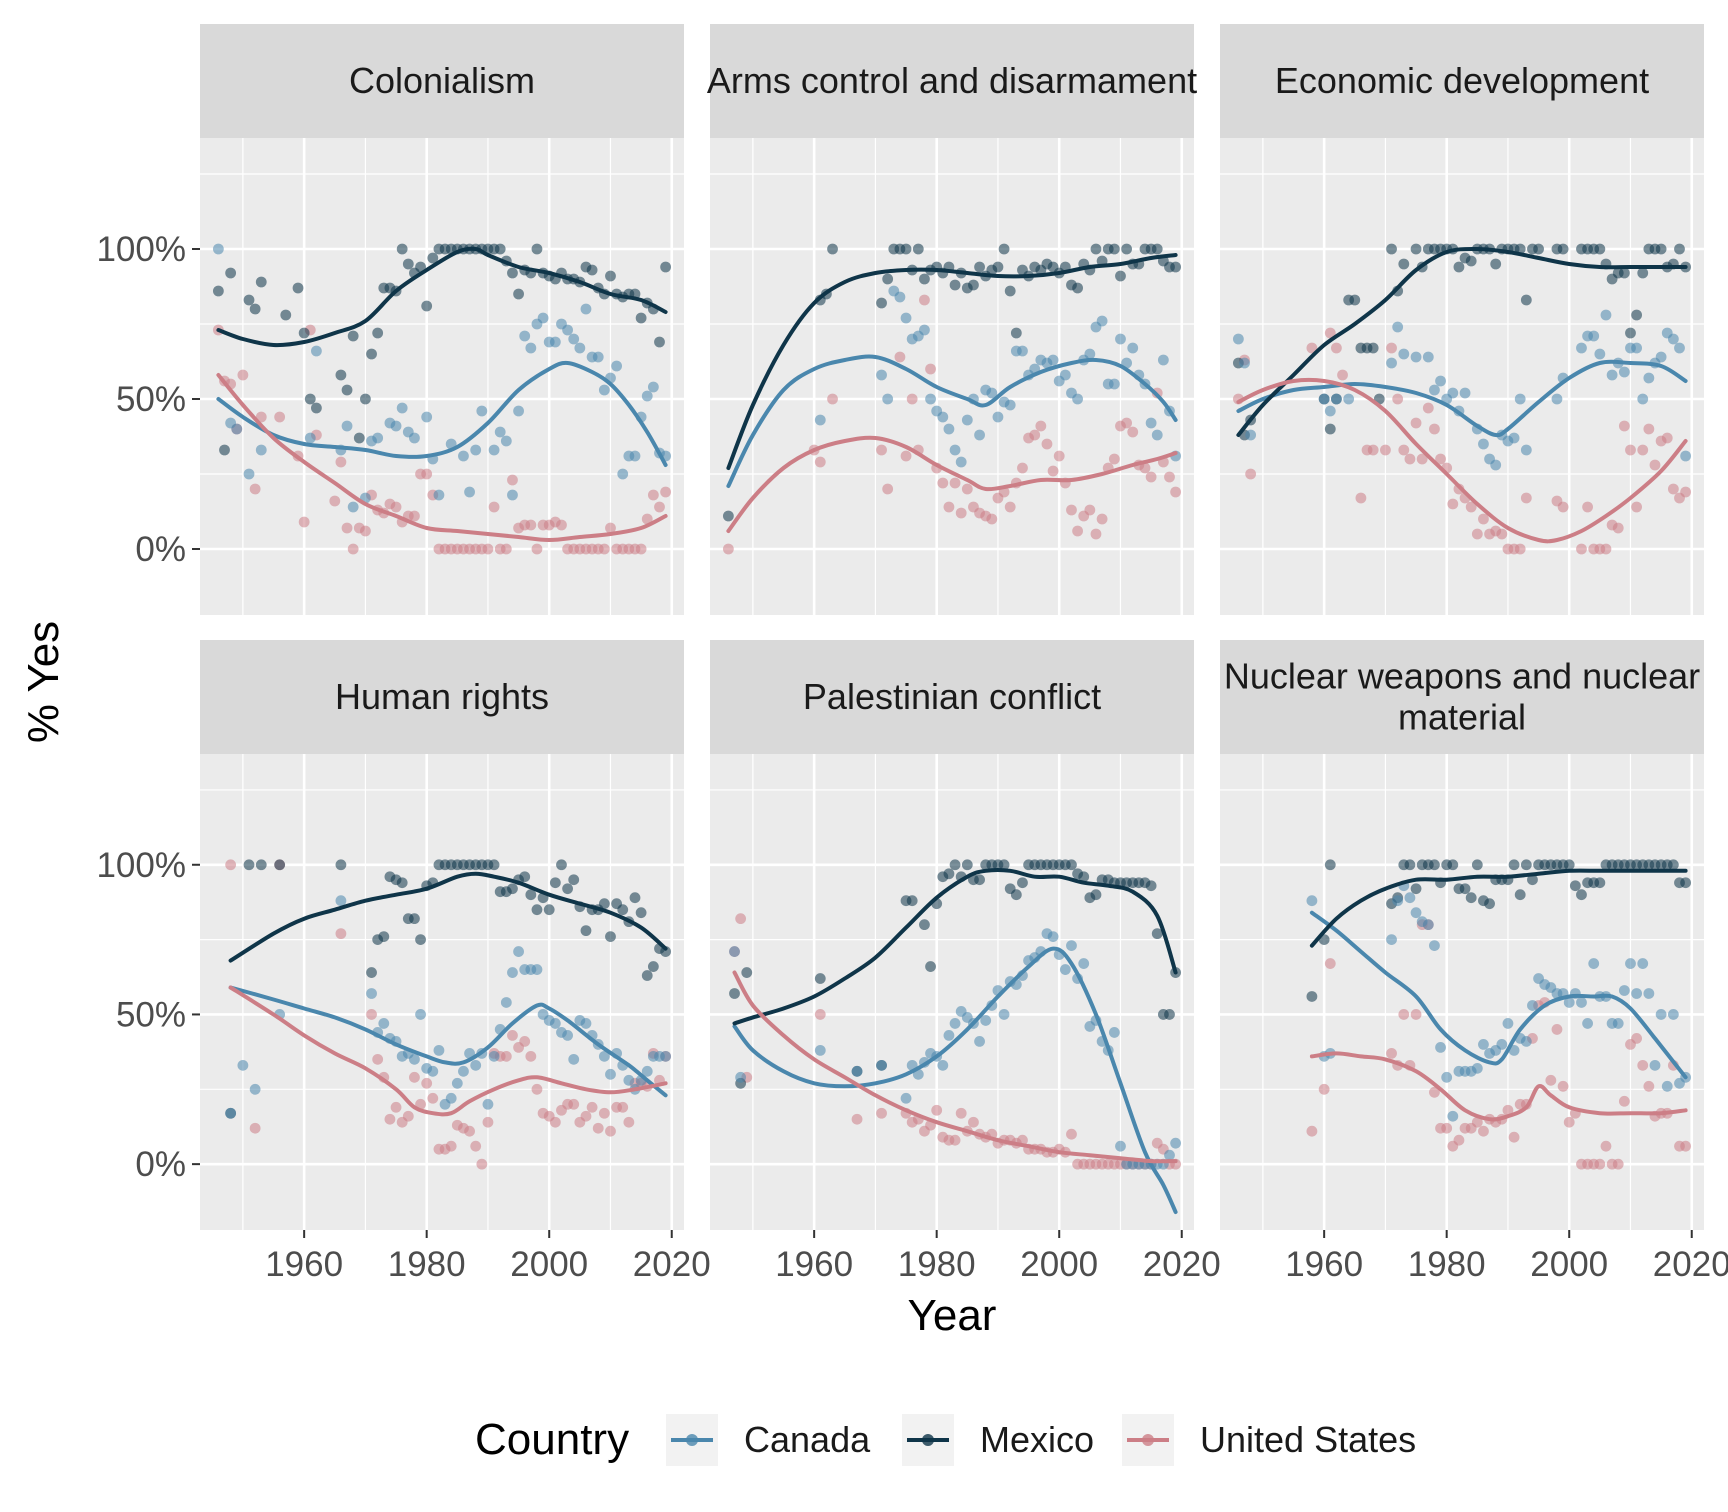 The height and width of the screenshot is (1512, 1728). Describe the element at coordinates (1462, 80) in the screenshot. I see `facet-title: Economic development` at that location.